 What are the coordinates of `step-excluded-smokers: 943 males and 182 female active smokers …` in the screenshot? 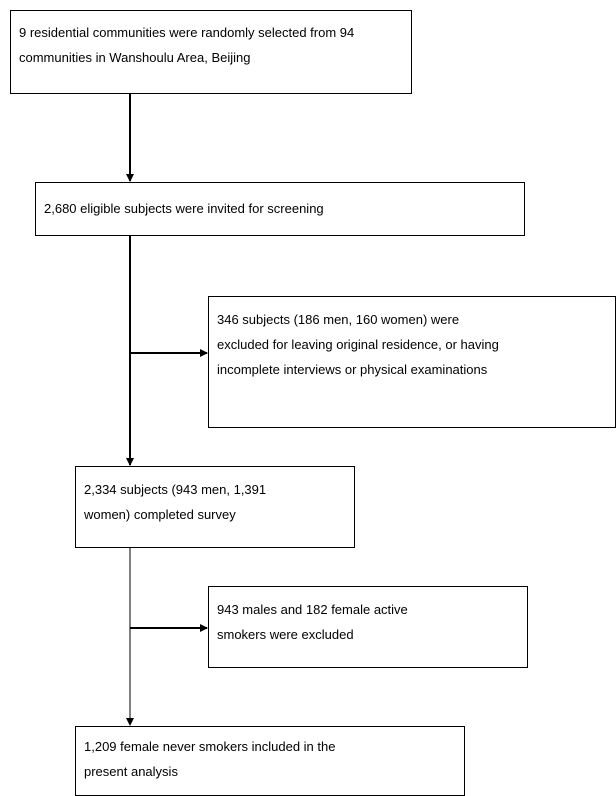 It's located at (368, 627).